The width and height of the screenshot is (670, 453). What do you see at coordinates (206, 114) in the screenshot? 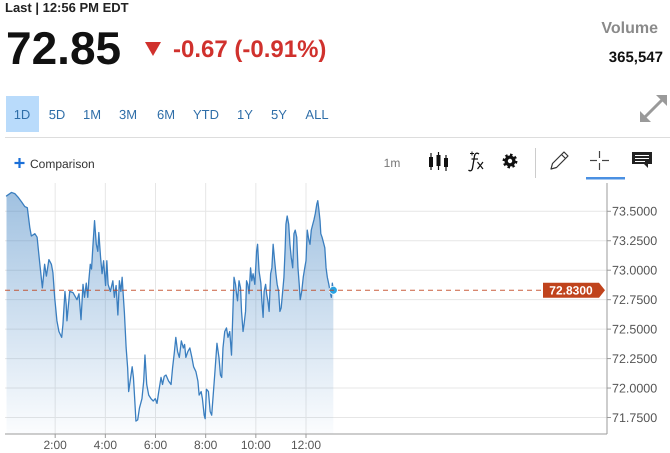
I see `text: YTD` at bounding box center [206, 114].